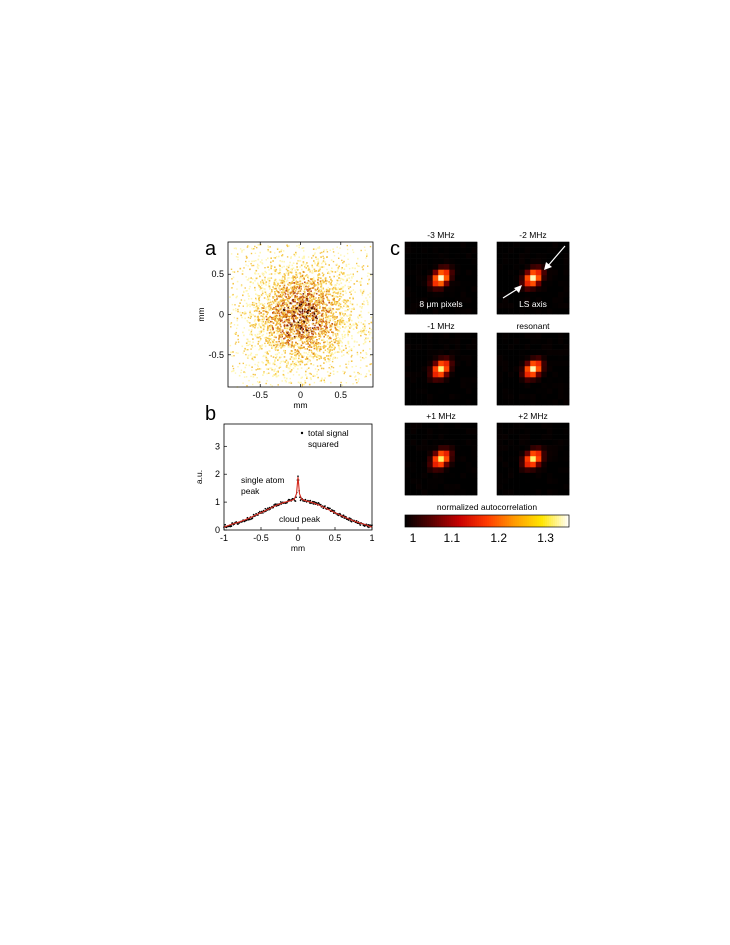 This screenshot has width=730, height=945. Describe the element at coordinates (224, 538) in the screenshot. I see `x-tick-label: -1` at that location.